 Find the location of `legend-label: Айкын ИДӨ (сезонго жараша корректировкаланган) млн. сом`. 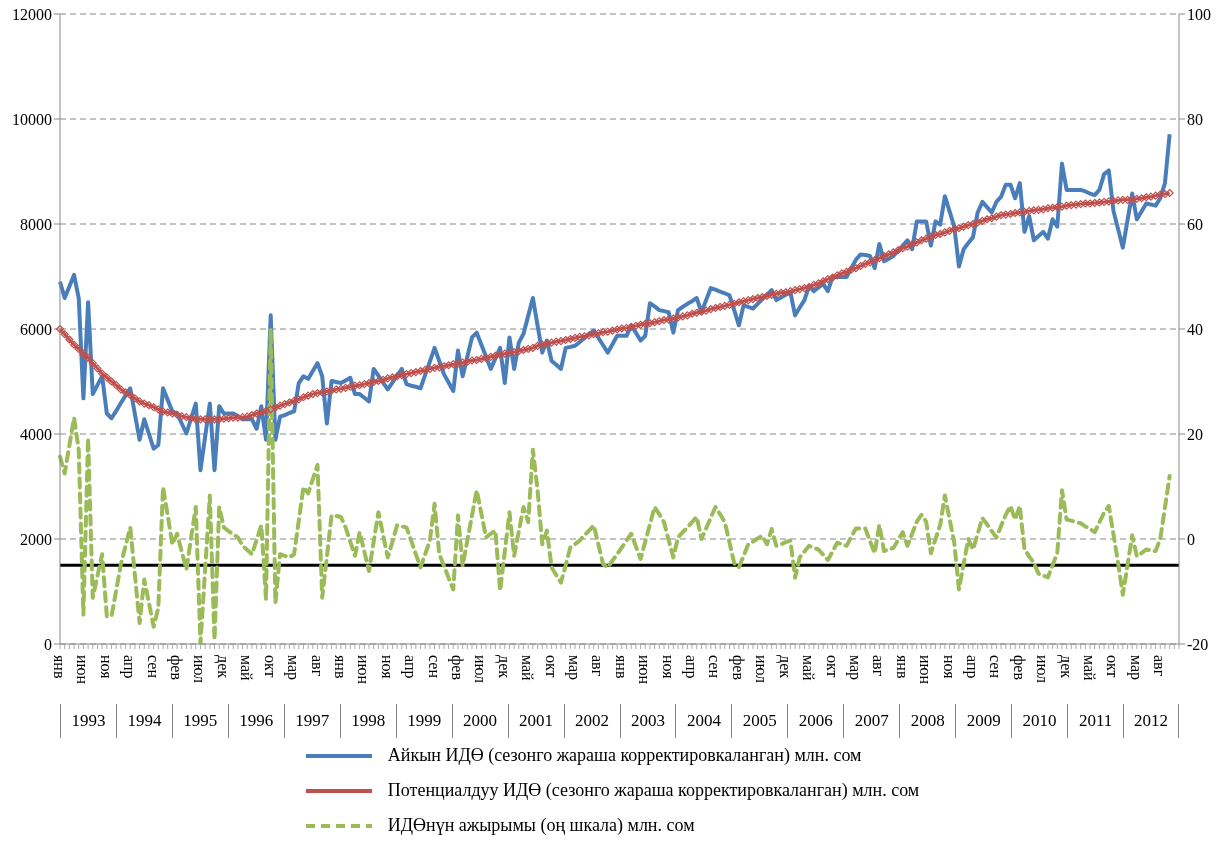

legend-label: Айкын ИДӨ (сезонго жараша корректировкаланган) млн. сом is located at coordinates (624, 755).